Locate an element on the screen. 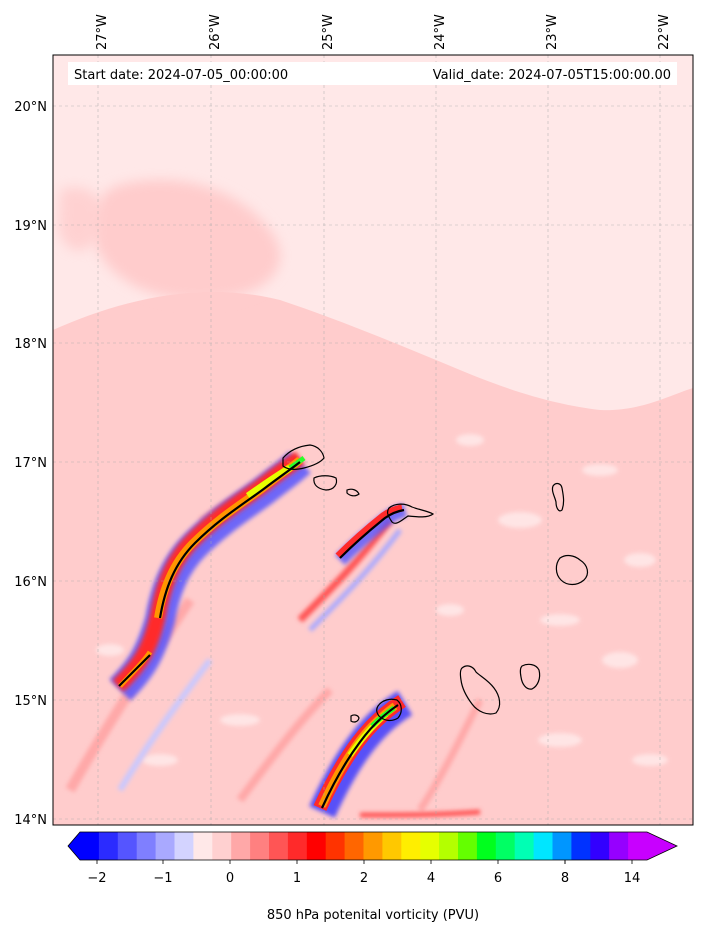 This screenshot has width=703, height=935. islet-santa-luzia is located at coordinates (353, 492).